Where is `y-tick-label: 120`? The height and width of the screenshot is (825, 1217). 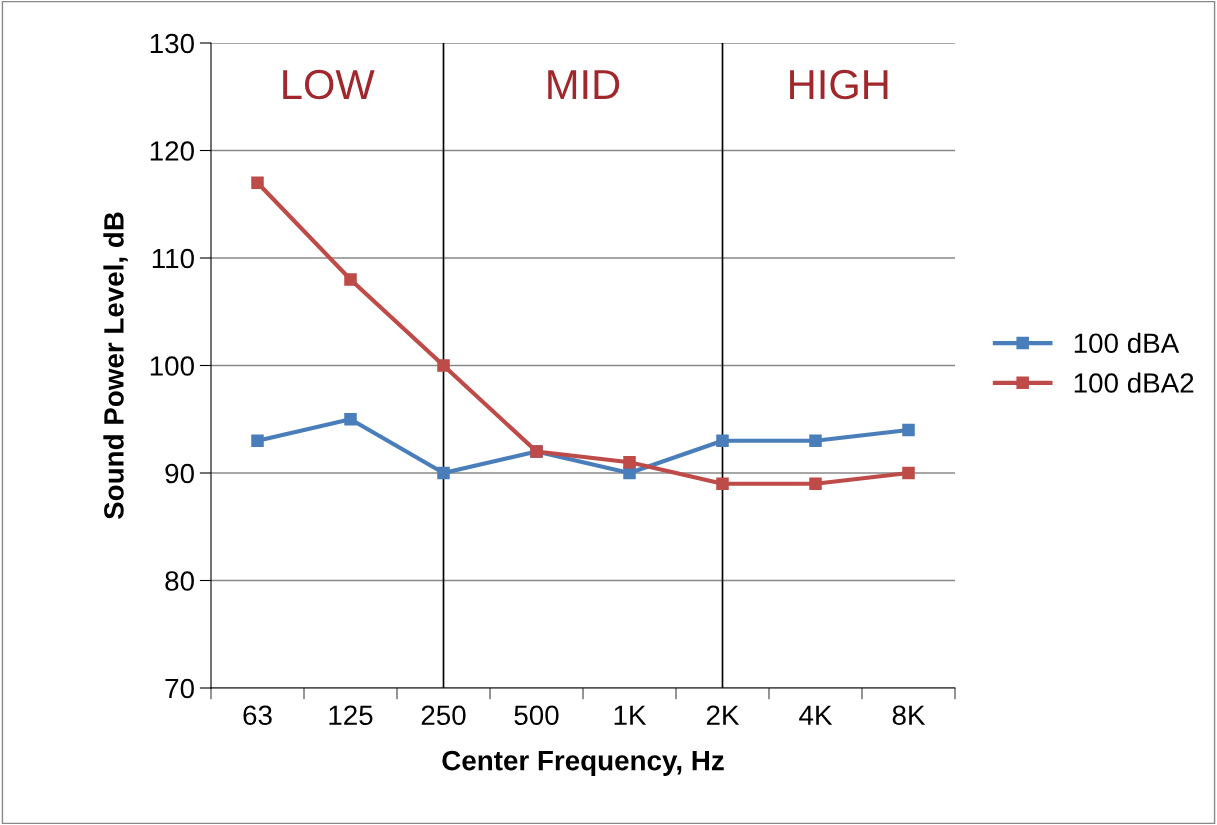 y-tick-label: 120 is located at coordinates (172, 151).